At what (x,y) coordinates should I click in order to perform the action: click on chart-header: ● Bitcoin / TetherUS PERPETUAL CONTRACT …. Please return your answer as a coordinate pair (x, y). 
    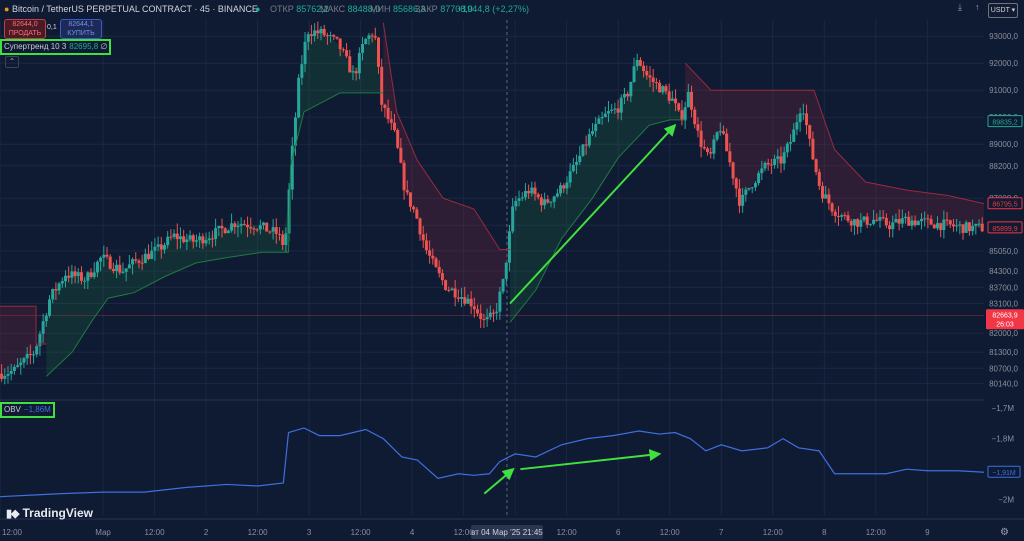
    Looking at the image, I should click on (512, 9).